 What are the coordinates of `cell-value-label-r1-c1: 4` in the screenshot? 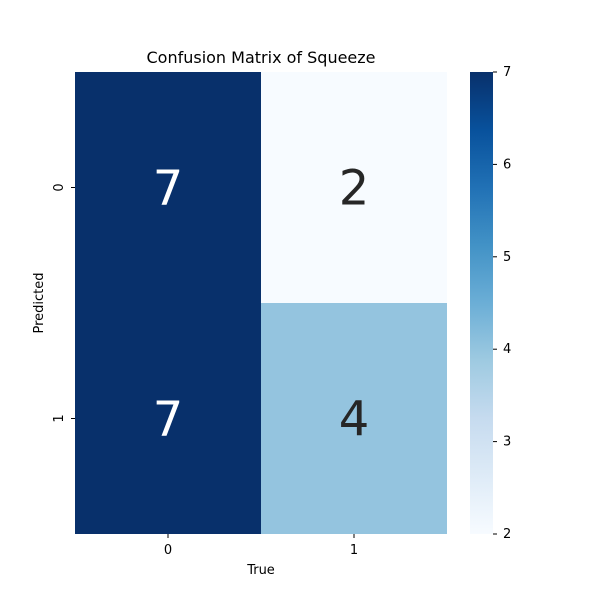 It's located at (354, 420).